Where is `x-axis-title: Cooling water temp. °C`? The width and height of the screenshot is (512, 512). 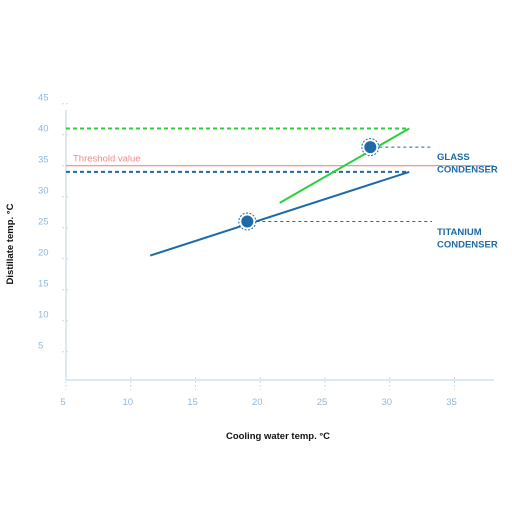 x-axis-title: Cooling water temp. °C is located at coordinates (278, 436).